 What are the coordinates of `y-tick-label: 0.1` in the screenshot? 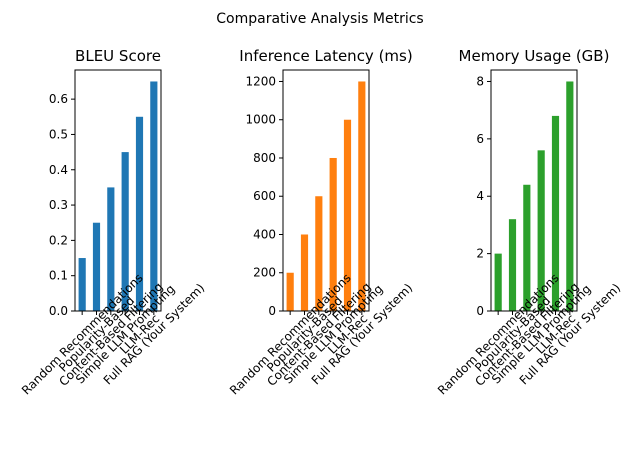 It's located at (58, 276).